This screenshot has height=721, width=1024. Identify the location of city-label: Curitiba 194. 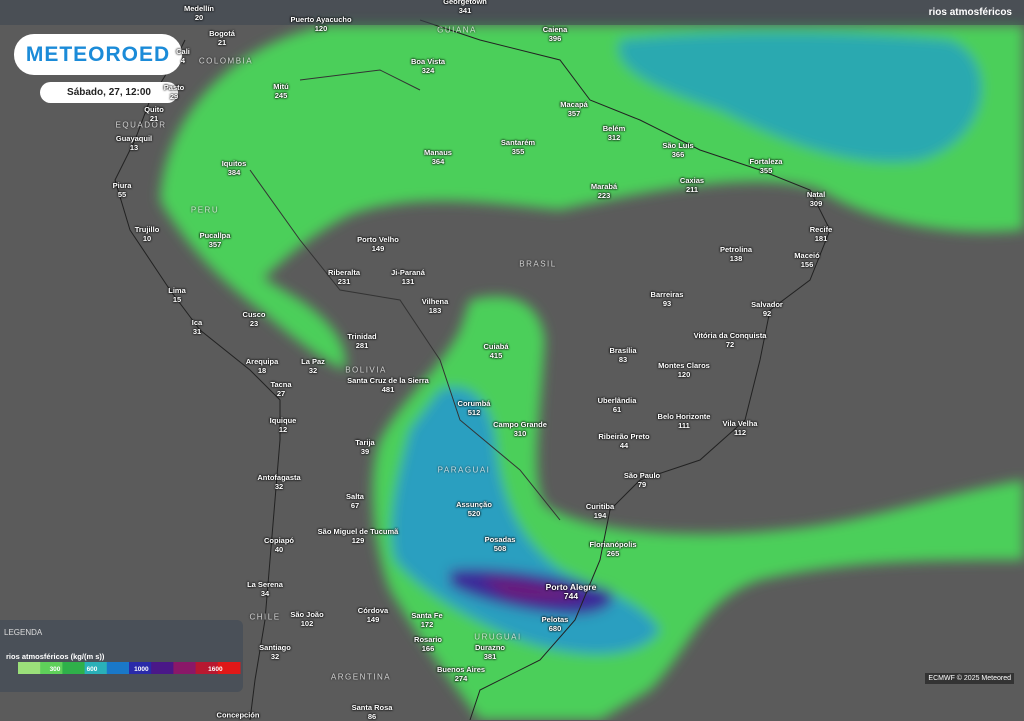
(600, 511).